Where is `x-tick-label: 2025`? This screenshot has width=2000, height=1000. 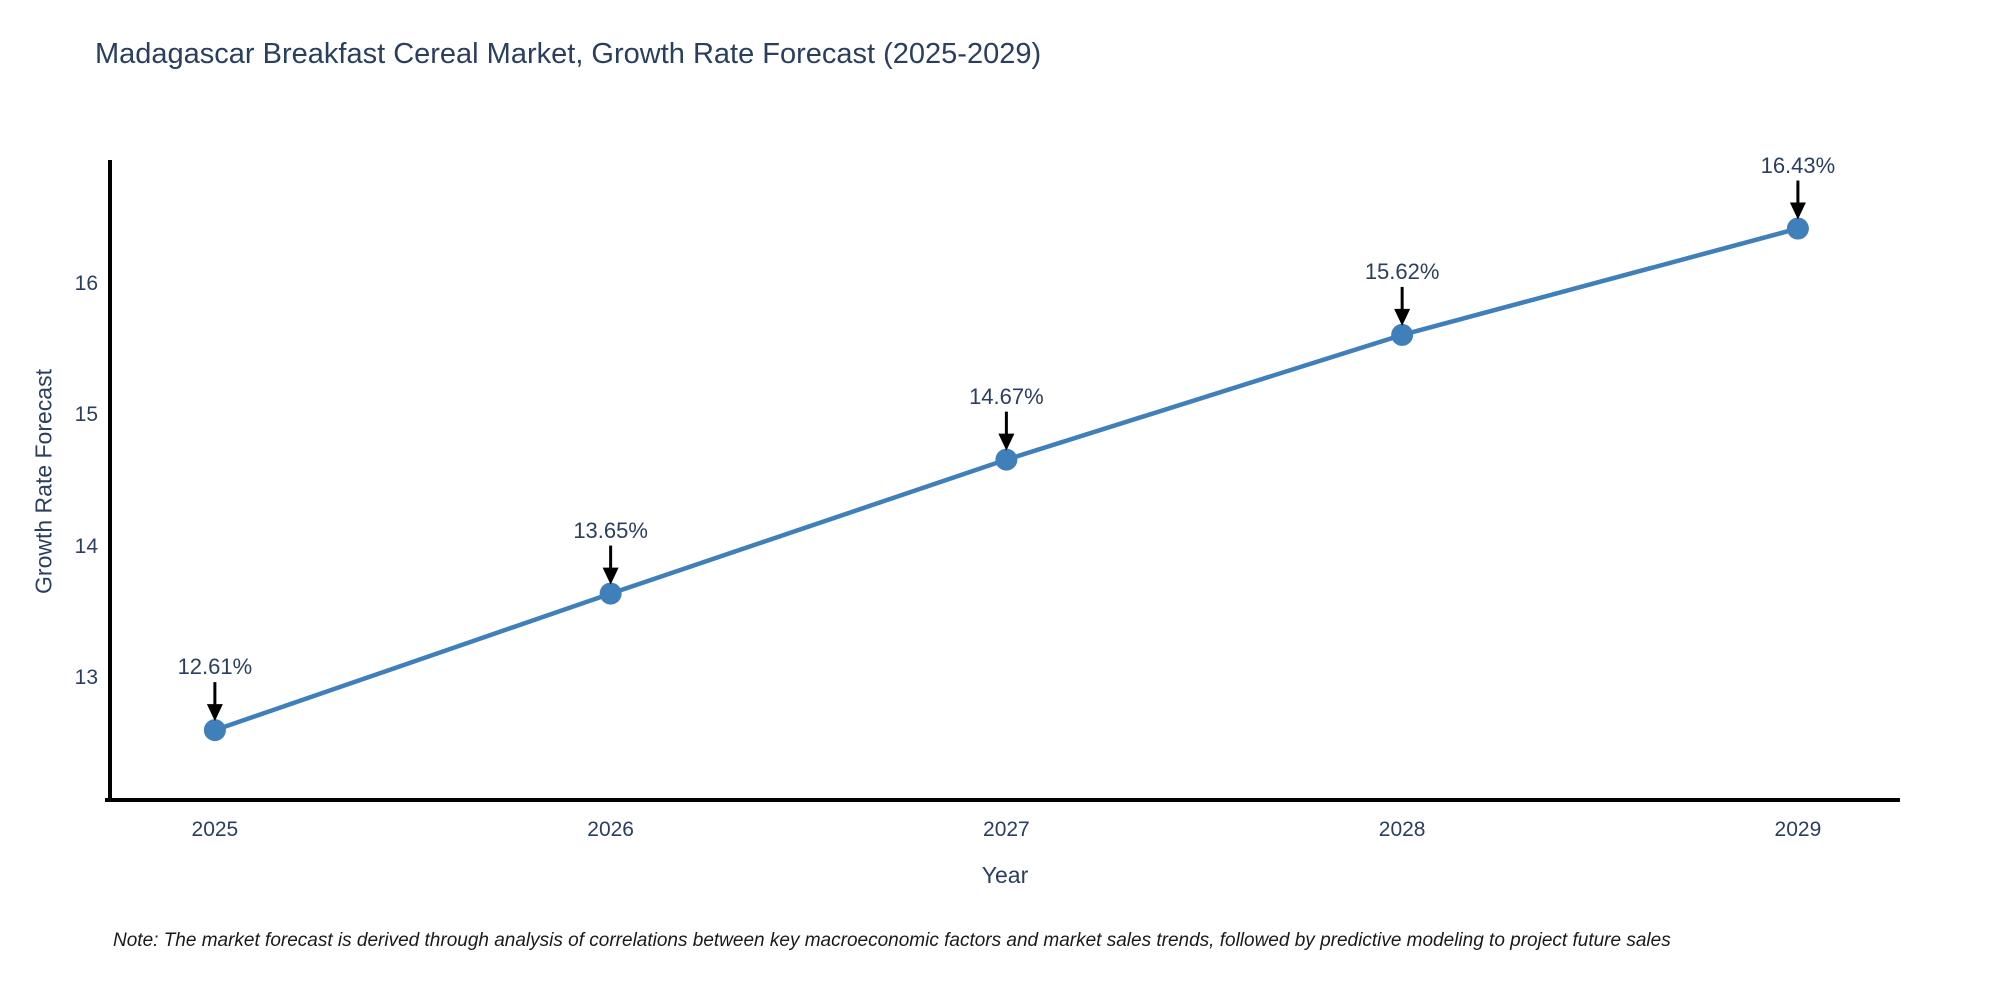 x-tick-label: 2025 is located at coordinates (215, 829).